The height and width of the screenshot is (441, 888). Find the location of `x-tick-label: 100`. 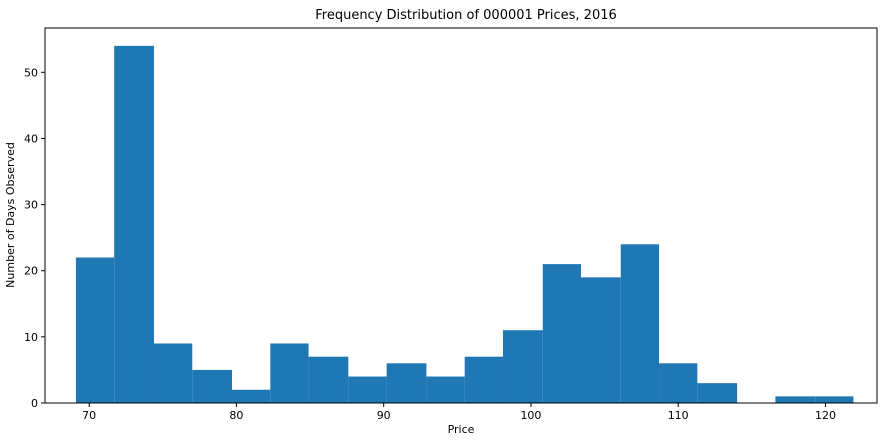

x-tick-label: 100 is located at coordinates (530, 415).